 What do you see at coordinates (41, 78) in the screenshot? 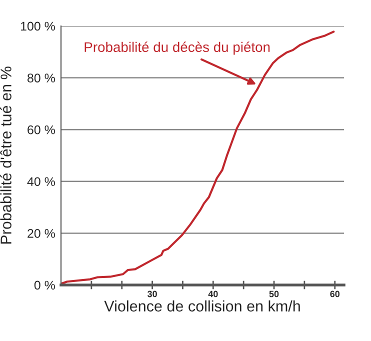
I see `y-tick-label: 80 %` at bounding box center [41, 78].